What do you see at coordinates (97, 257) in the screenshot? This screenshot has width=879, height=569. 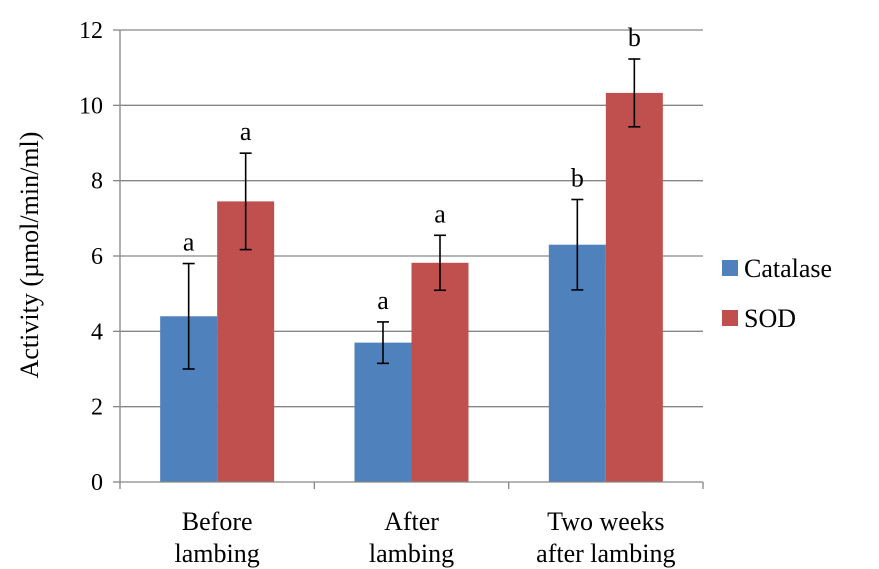 I see `y-tick-label: 6` at bounding box center [97, 257].